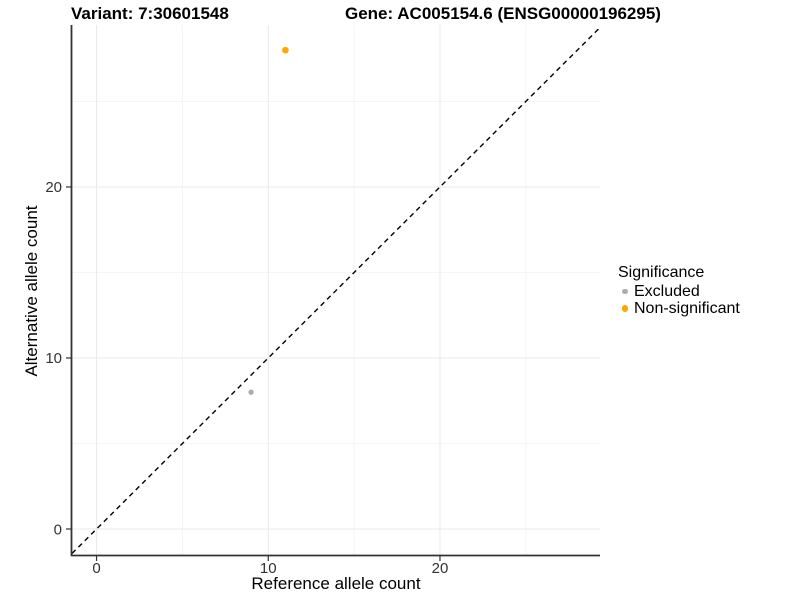  I want to click on y-tick-label: 20, so click(53, 187).